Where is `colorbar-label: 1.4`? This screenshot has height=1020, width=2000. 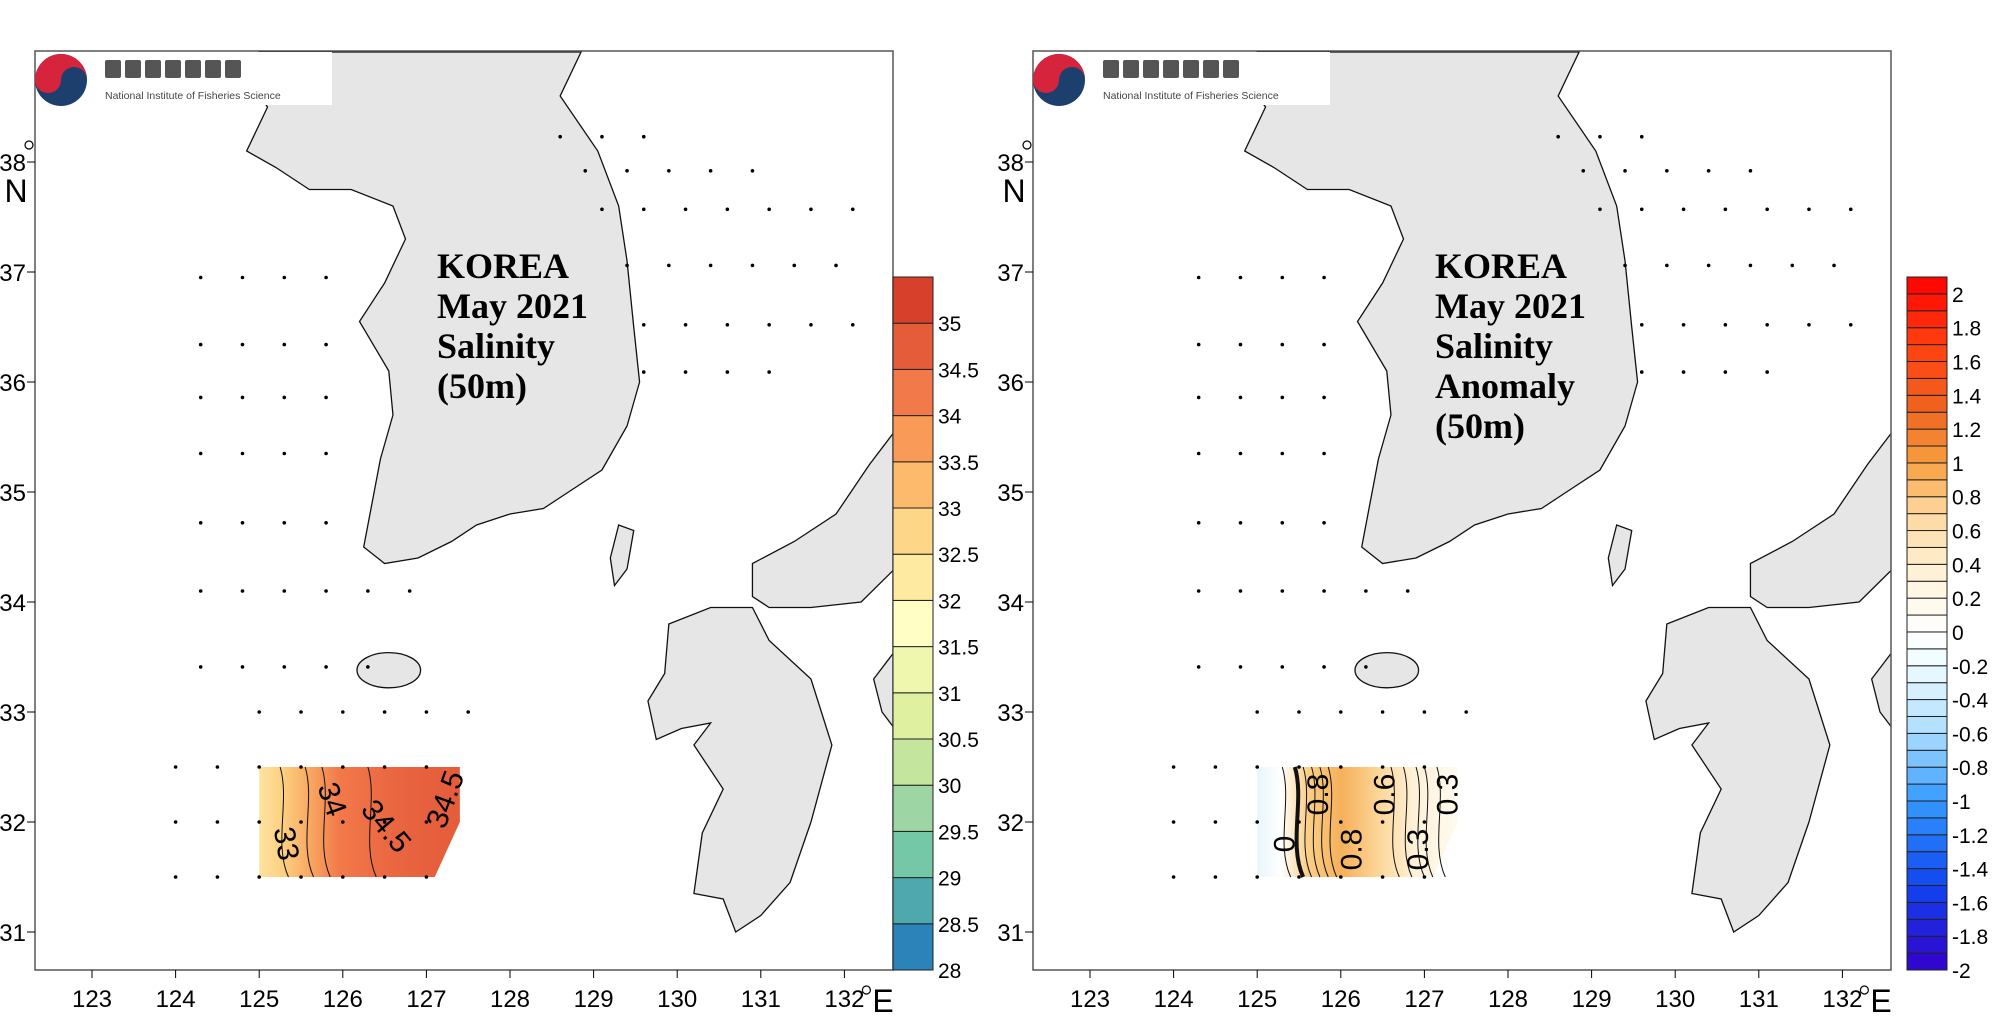
colorbar-label: 1.4 is located at coordinates (1967, 396).